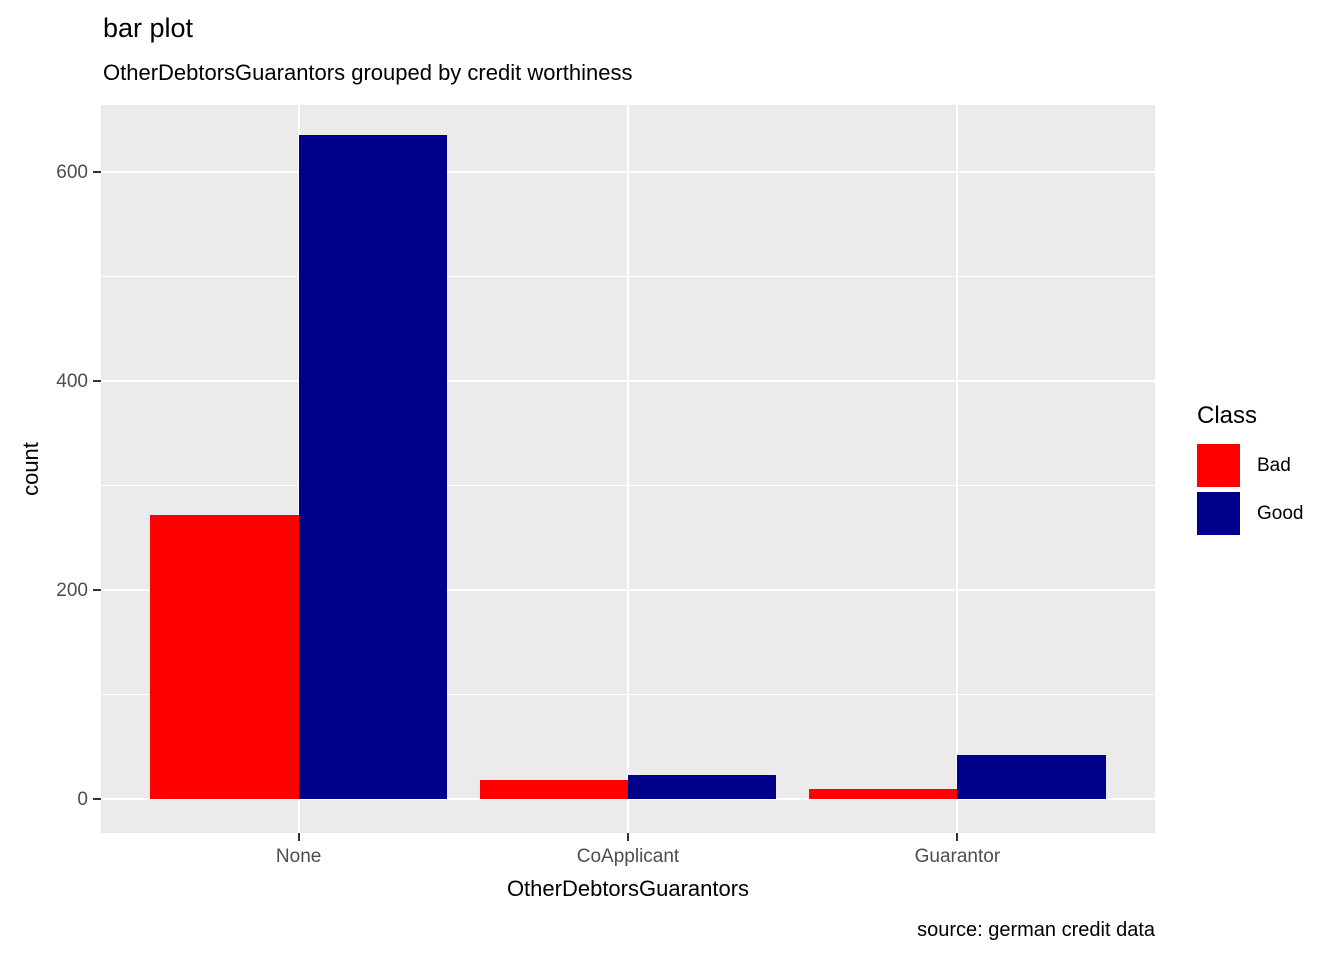 This screenshot has width=1344, height=960. Describe the element at coordinates (298, 837) in the screenshot. I see `x-axis-tick-none` at that location.